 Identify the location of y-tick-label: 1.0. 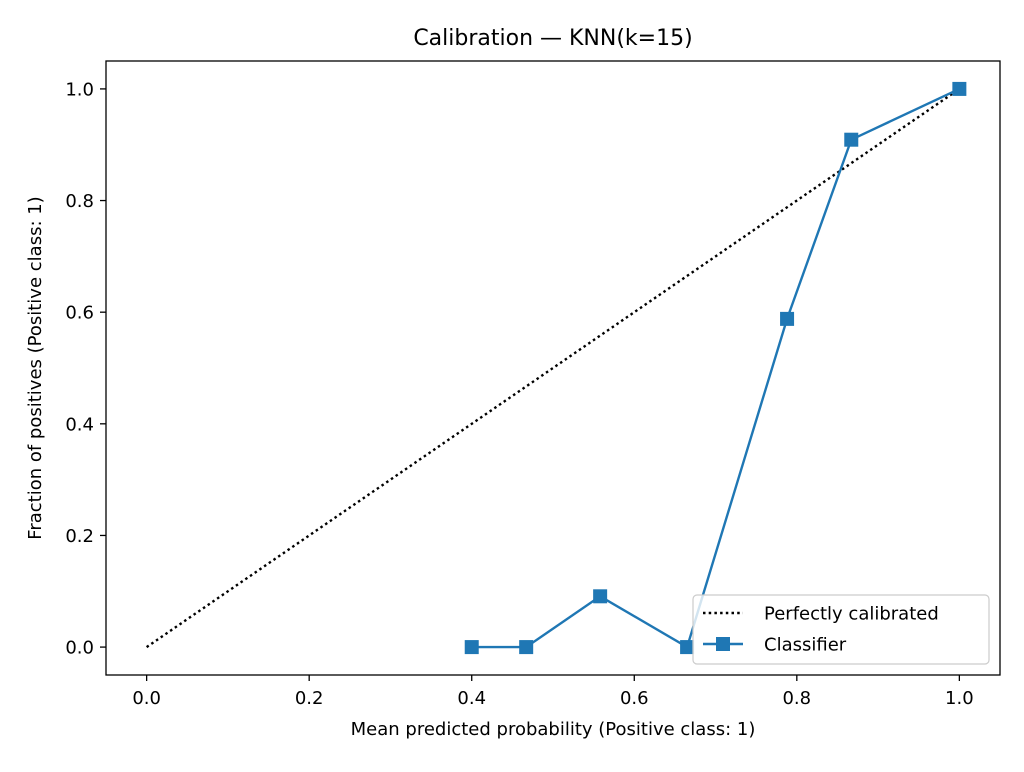
(79, 89).